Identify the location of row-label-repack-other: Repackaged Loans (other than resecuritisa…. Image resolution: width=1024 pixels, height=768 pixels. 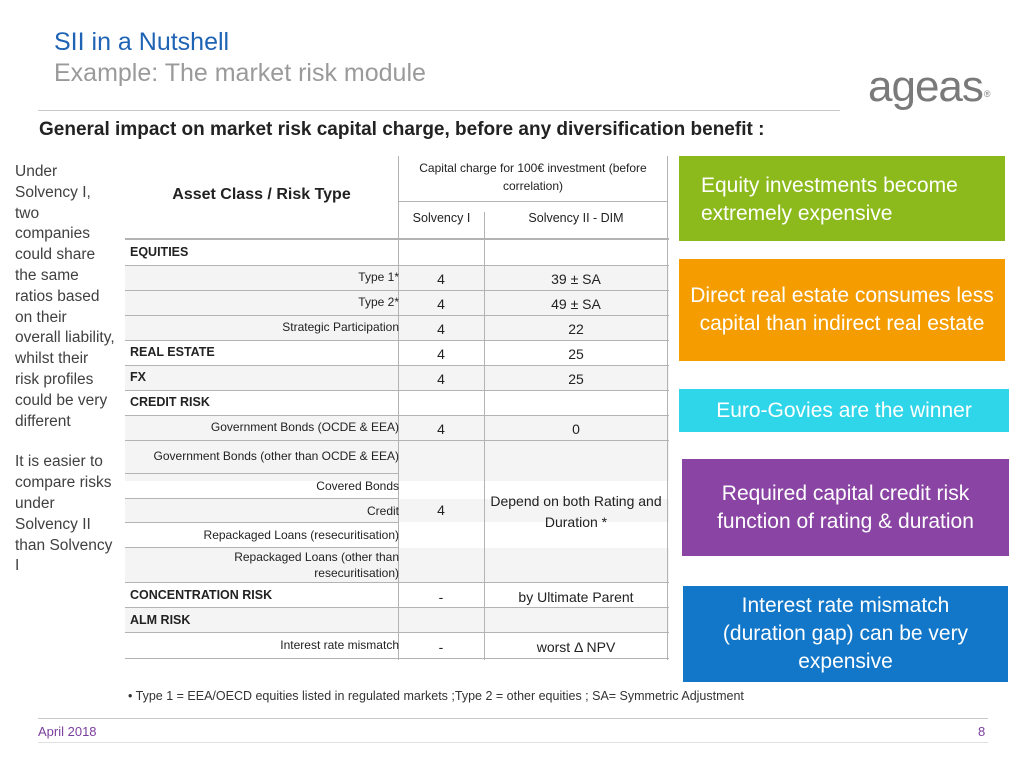
(316, 565).